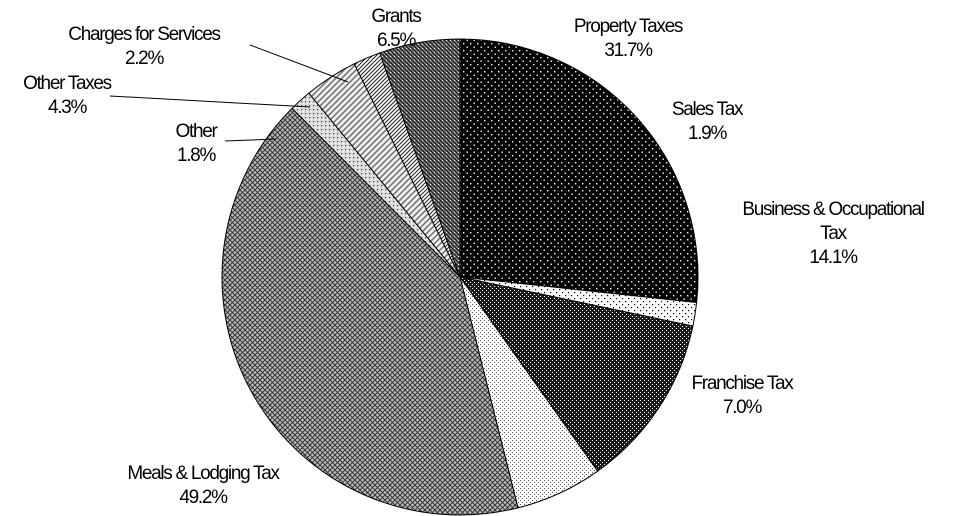 The width and height of the screenshot is (964, 516). Describe the element at coordinates (299, 63) in the screenshot. I see `leader-line-charges-for-services` at that location.